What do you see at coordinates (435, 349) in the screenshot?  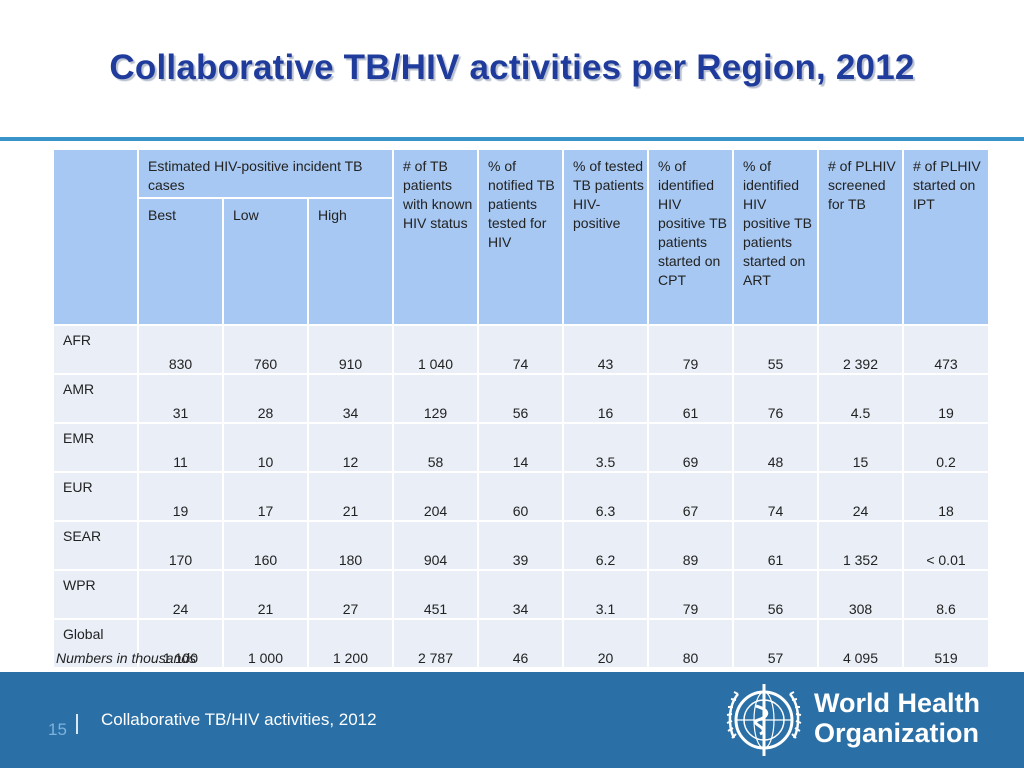 I see `table-cell: 1 040` at bounding box center [435, 349].